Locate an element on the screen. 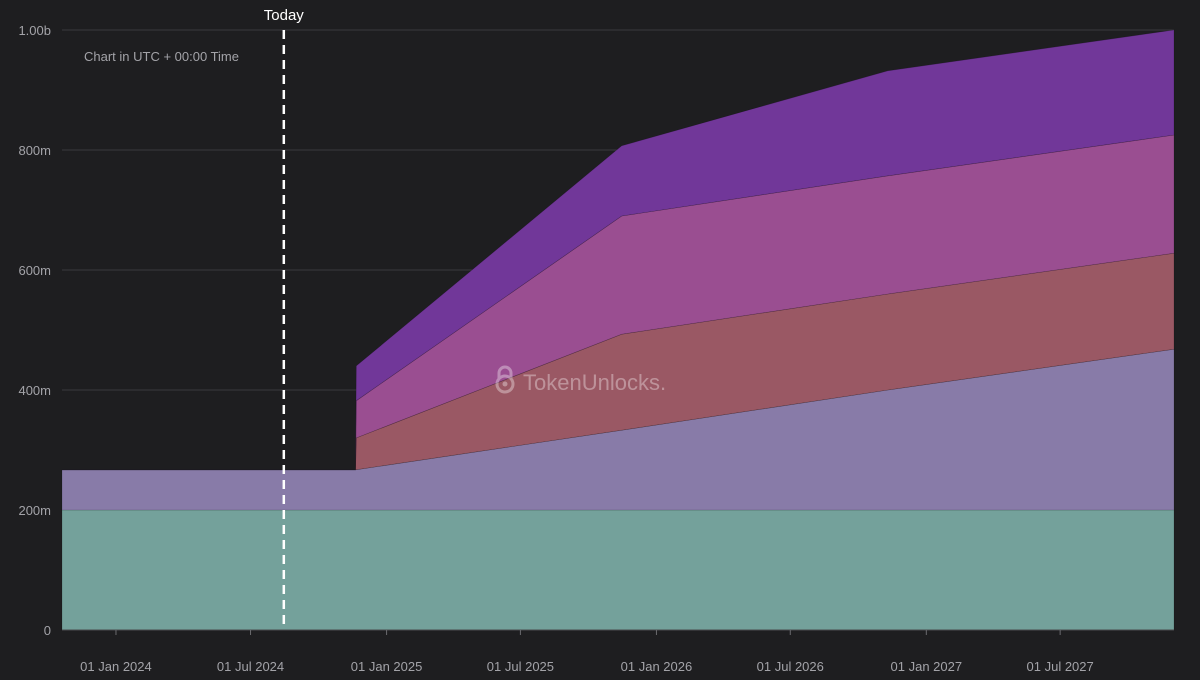 The width and height of the screenshot is (1200, 680). y-tick-label: 600m is located at coordinates (34, 270).